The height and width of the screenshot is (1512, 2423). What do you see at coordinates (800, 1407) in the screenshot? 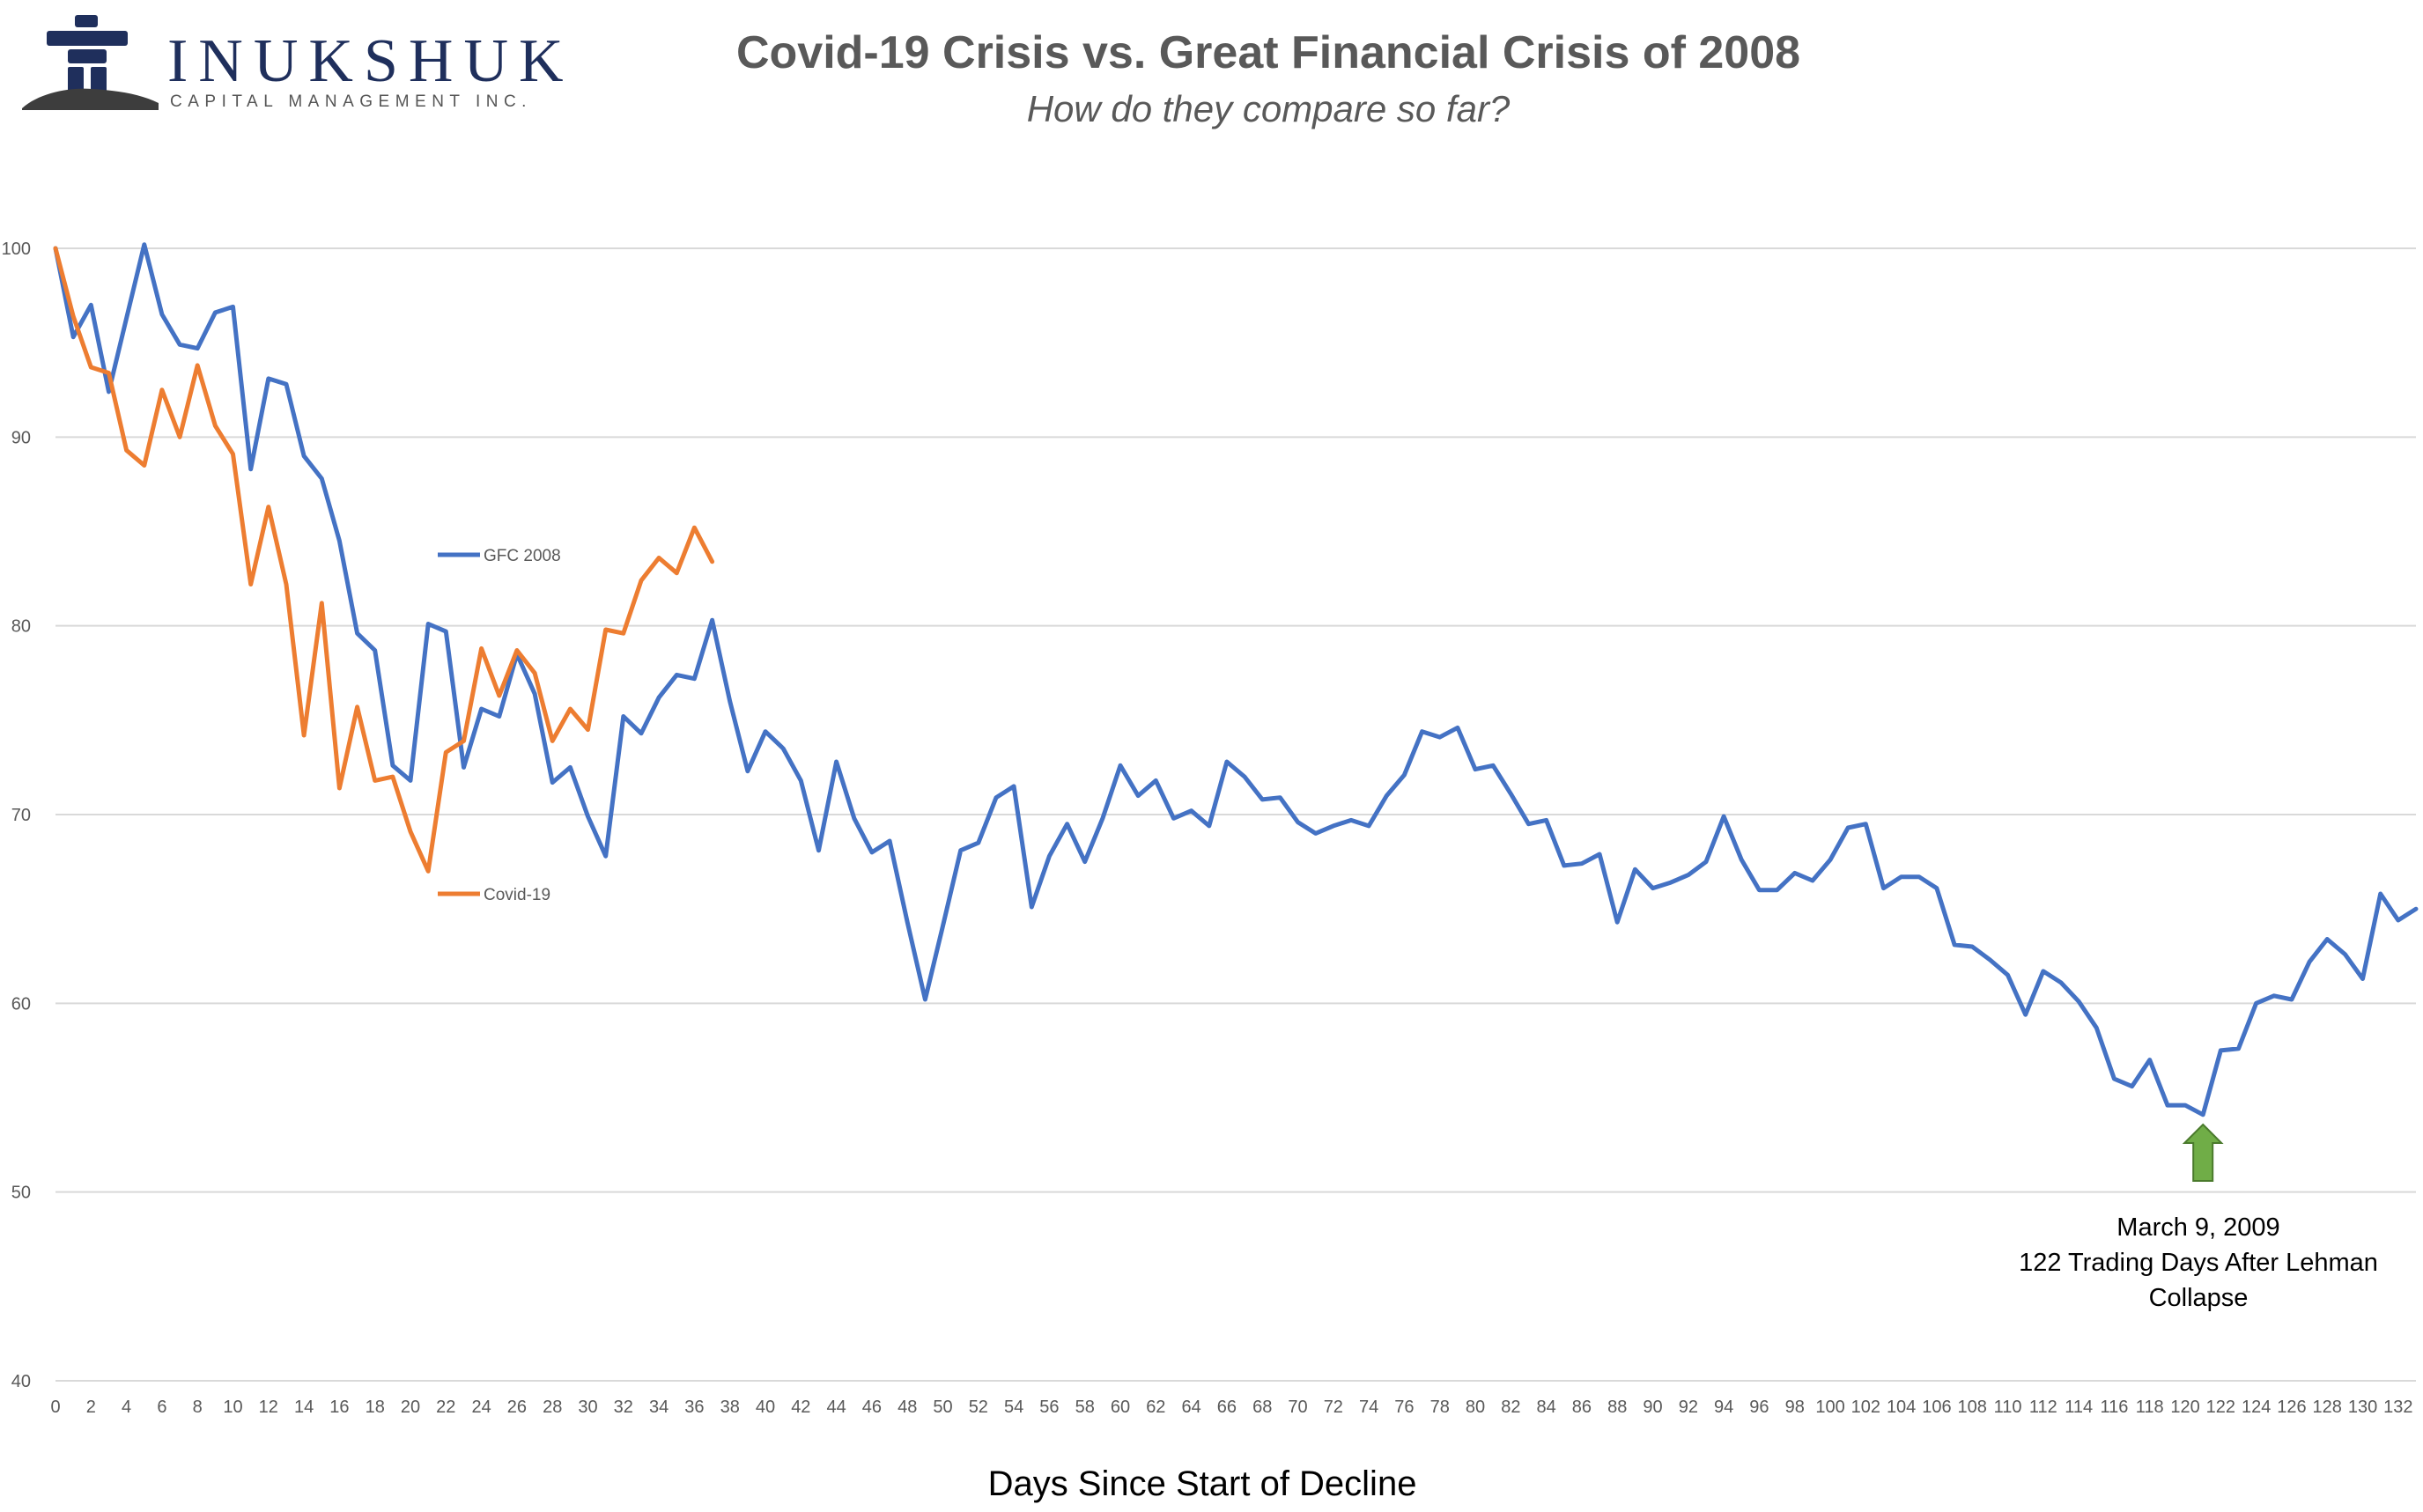
I see `x-tick-label: 42` at bounding box center [800, 1407].